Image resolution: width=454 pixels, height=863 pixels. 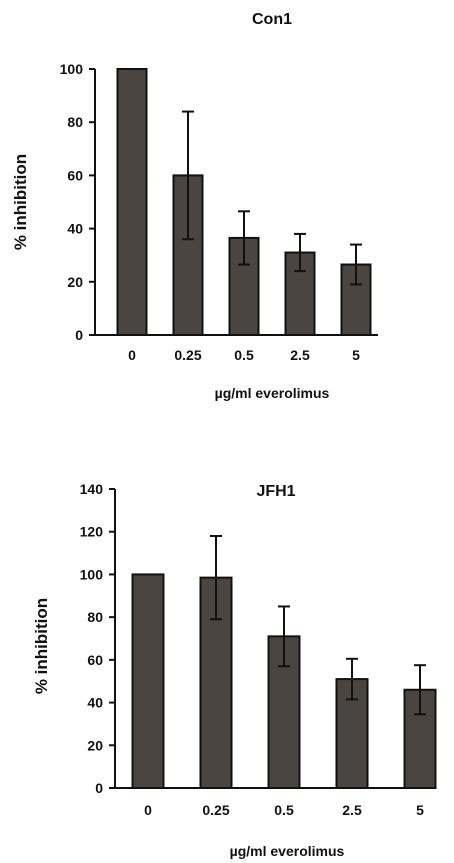 I want to click on chart-title: Con1, so click(x=272, y=19).